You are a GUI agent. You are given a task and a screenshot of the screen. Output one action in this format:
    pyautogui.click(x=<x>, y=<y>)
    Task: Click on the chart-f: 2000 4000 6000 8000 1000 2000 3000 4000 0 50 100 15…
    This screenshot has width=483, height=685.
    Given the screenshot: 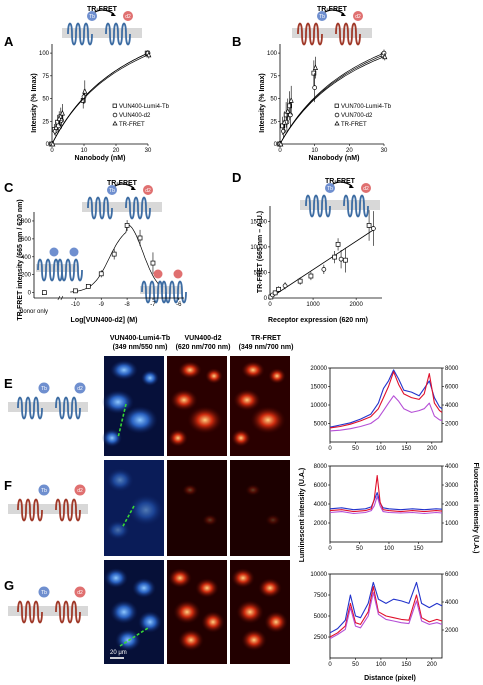 What is the action you would take?
    pyautogui.click(x=386, y=508)
    